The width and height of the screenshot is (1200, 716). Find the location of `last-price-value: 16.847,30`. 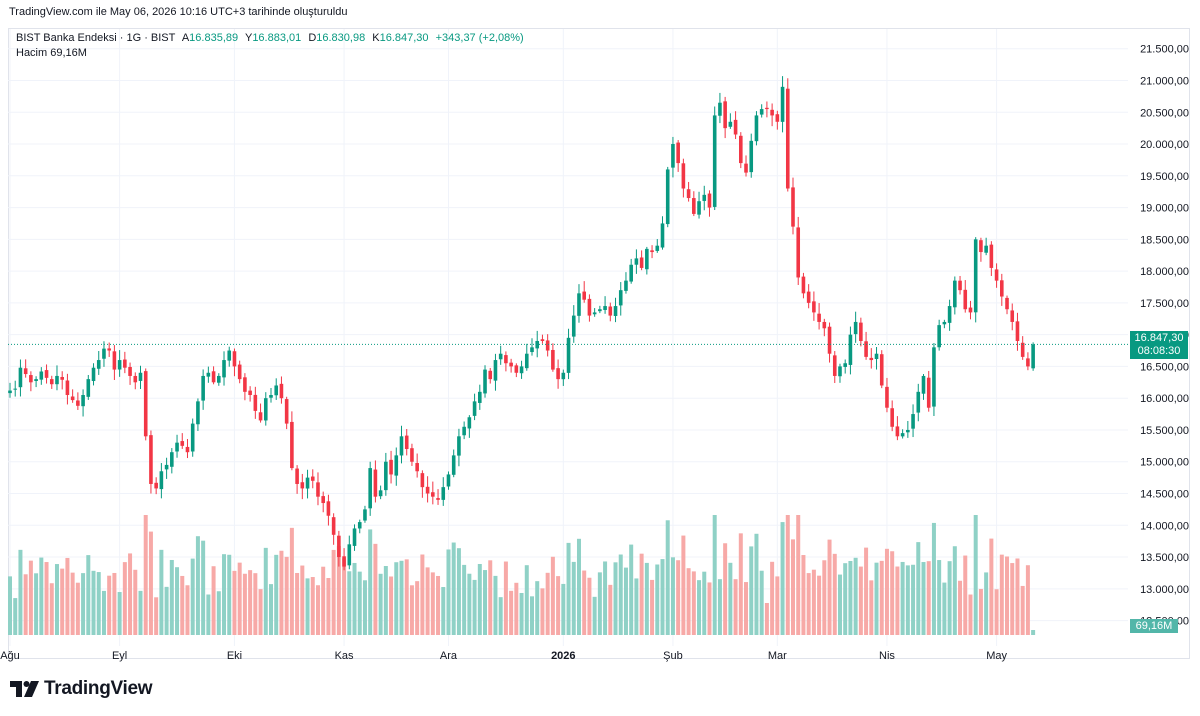

last-price-value: 16.847,30 is located at coordinates (1159, 338).